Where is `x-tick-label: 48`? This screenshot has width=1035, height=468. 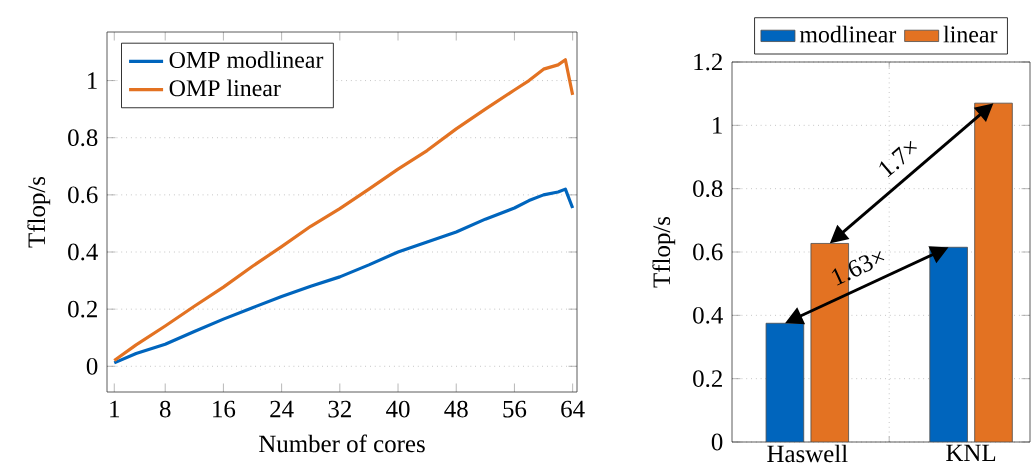
x-tick-label: 48 is located at coordinates (456, 409).